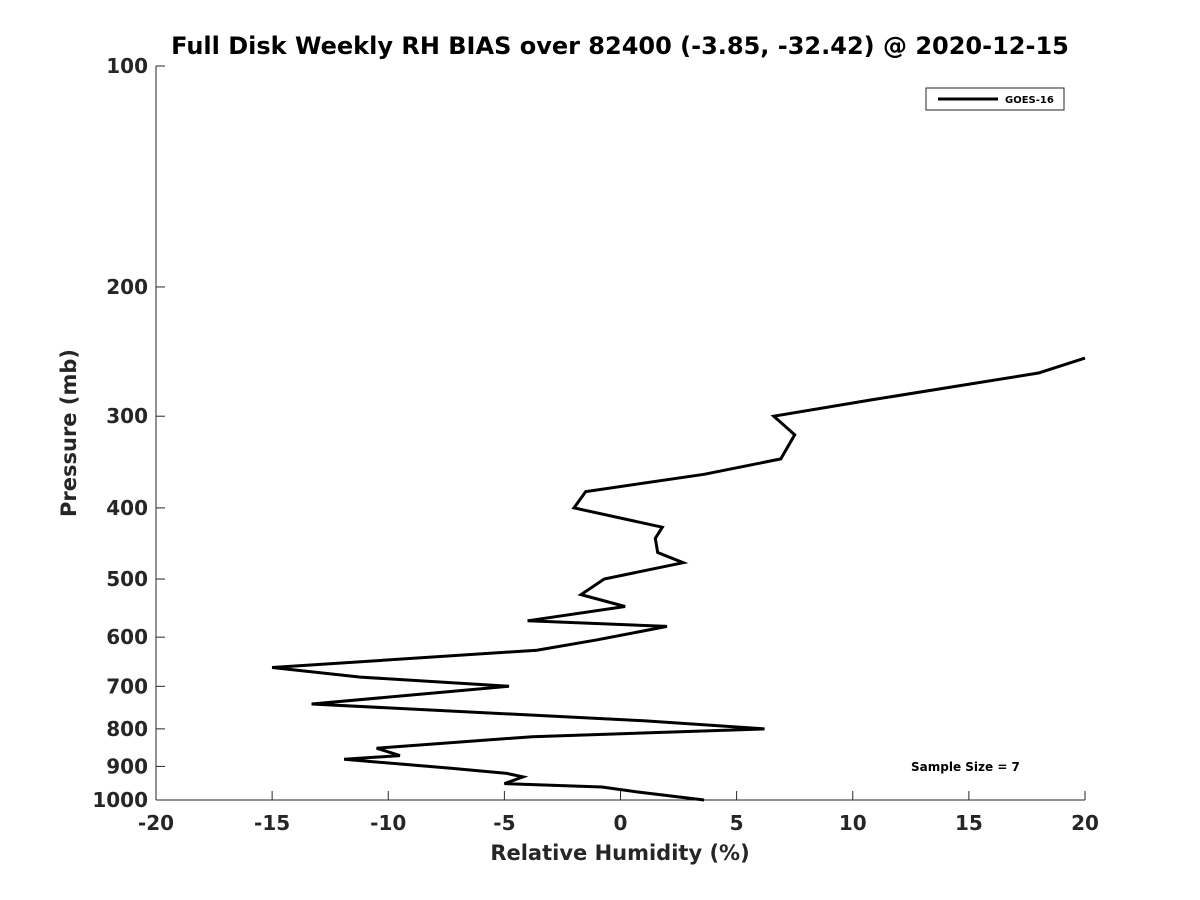 The height and width of the screenshot is (900, 1200). What do you see at coordinates (272, 823) in the screenshot?
I see `x-tick-label: -15` at bounding box center [272, 823].